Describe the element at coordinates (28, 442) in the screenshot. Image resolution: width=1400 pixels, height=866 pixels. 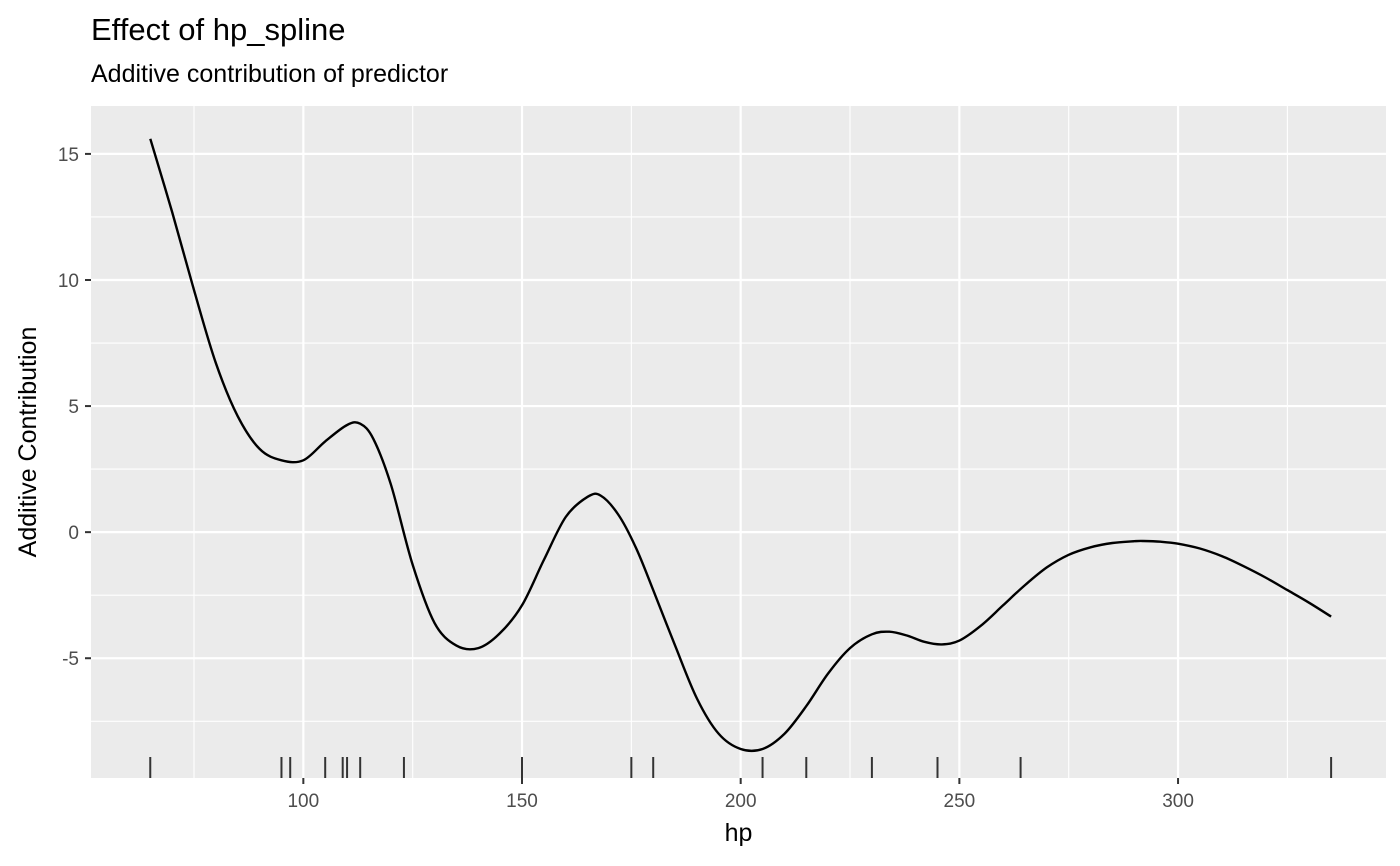
I see `y-axis-title: Additive Contribution` at that location.